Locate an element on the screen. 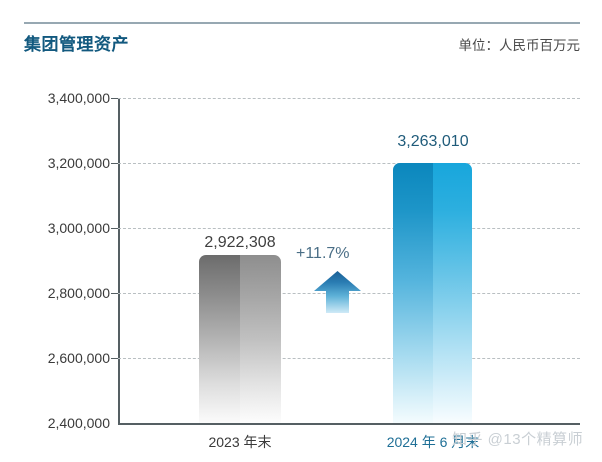 The image size is (602, 462). y-tick-label-3400000: 3,400,000 is located at coordinates (78, 98).